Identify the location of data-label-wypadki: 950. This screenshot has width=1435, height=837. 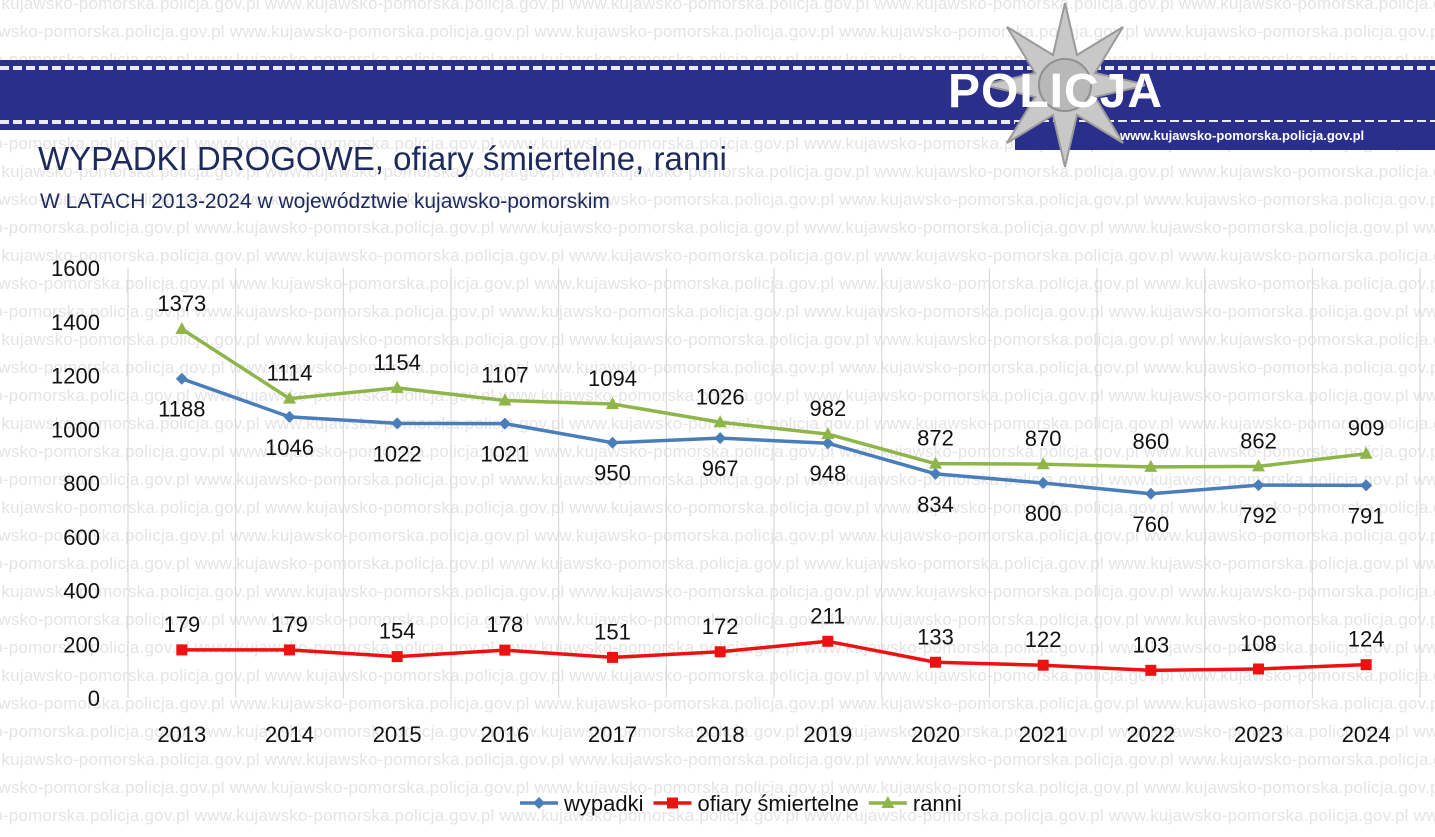
(612, 473).